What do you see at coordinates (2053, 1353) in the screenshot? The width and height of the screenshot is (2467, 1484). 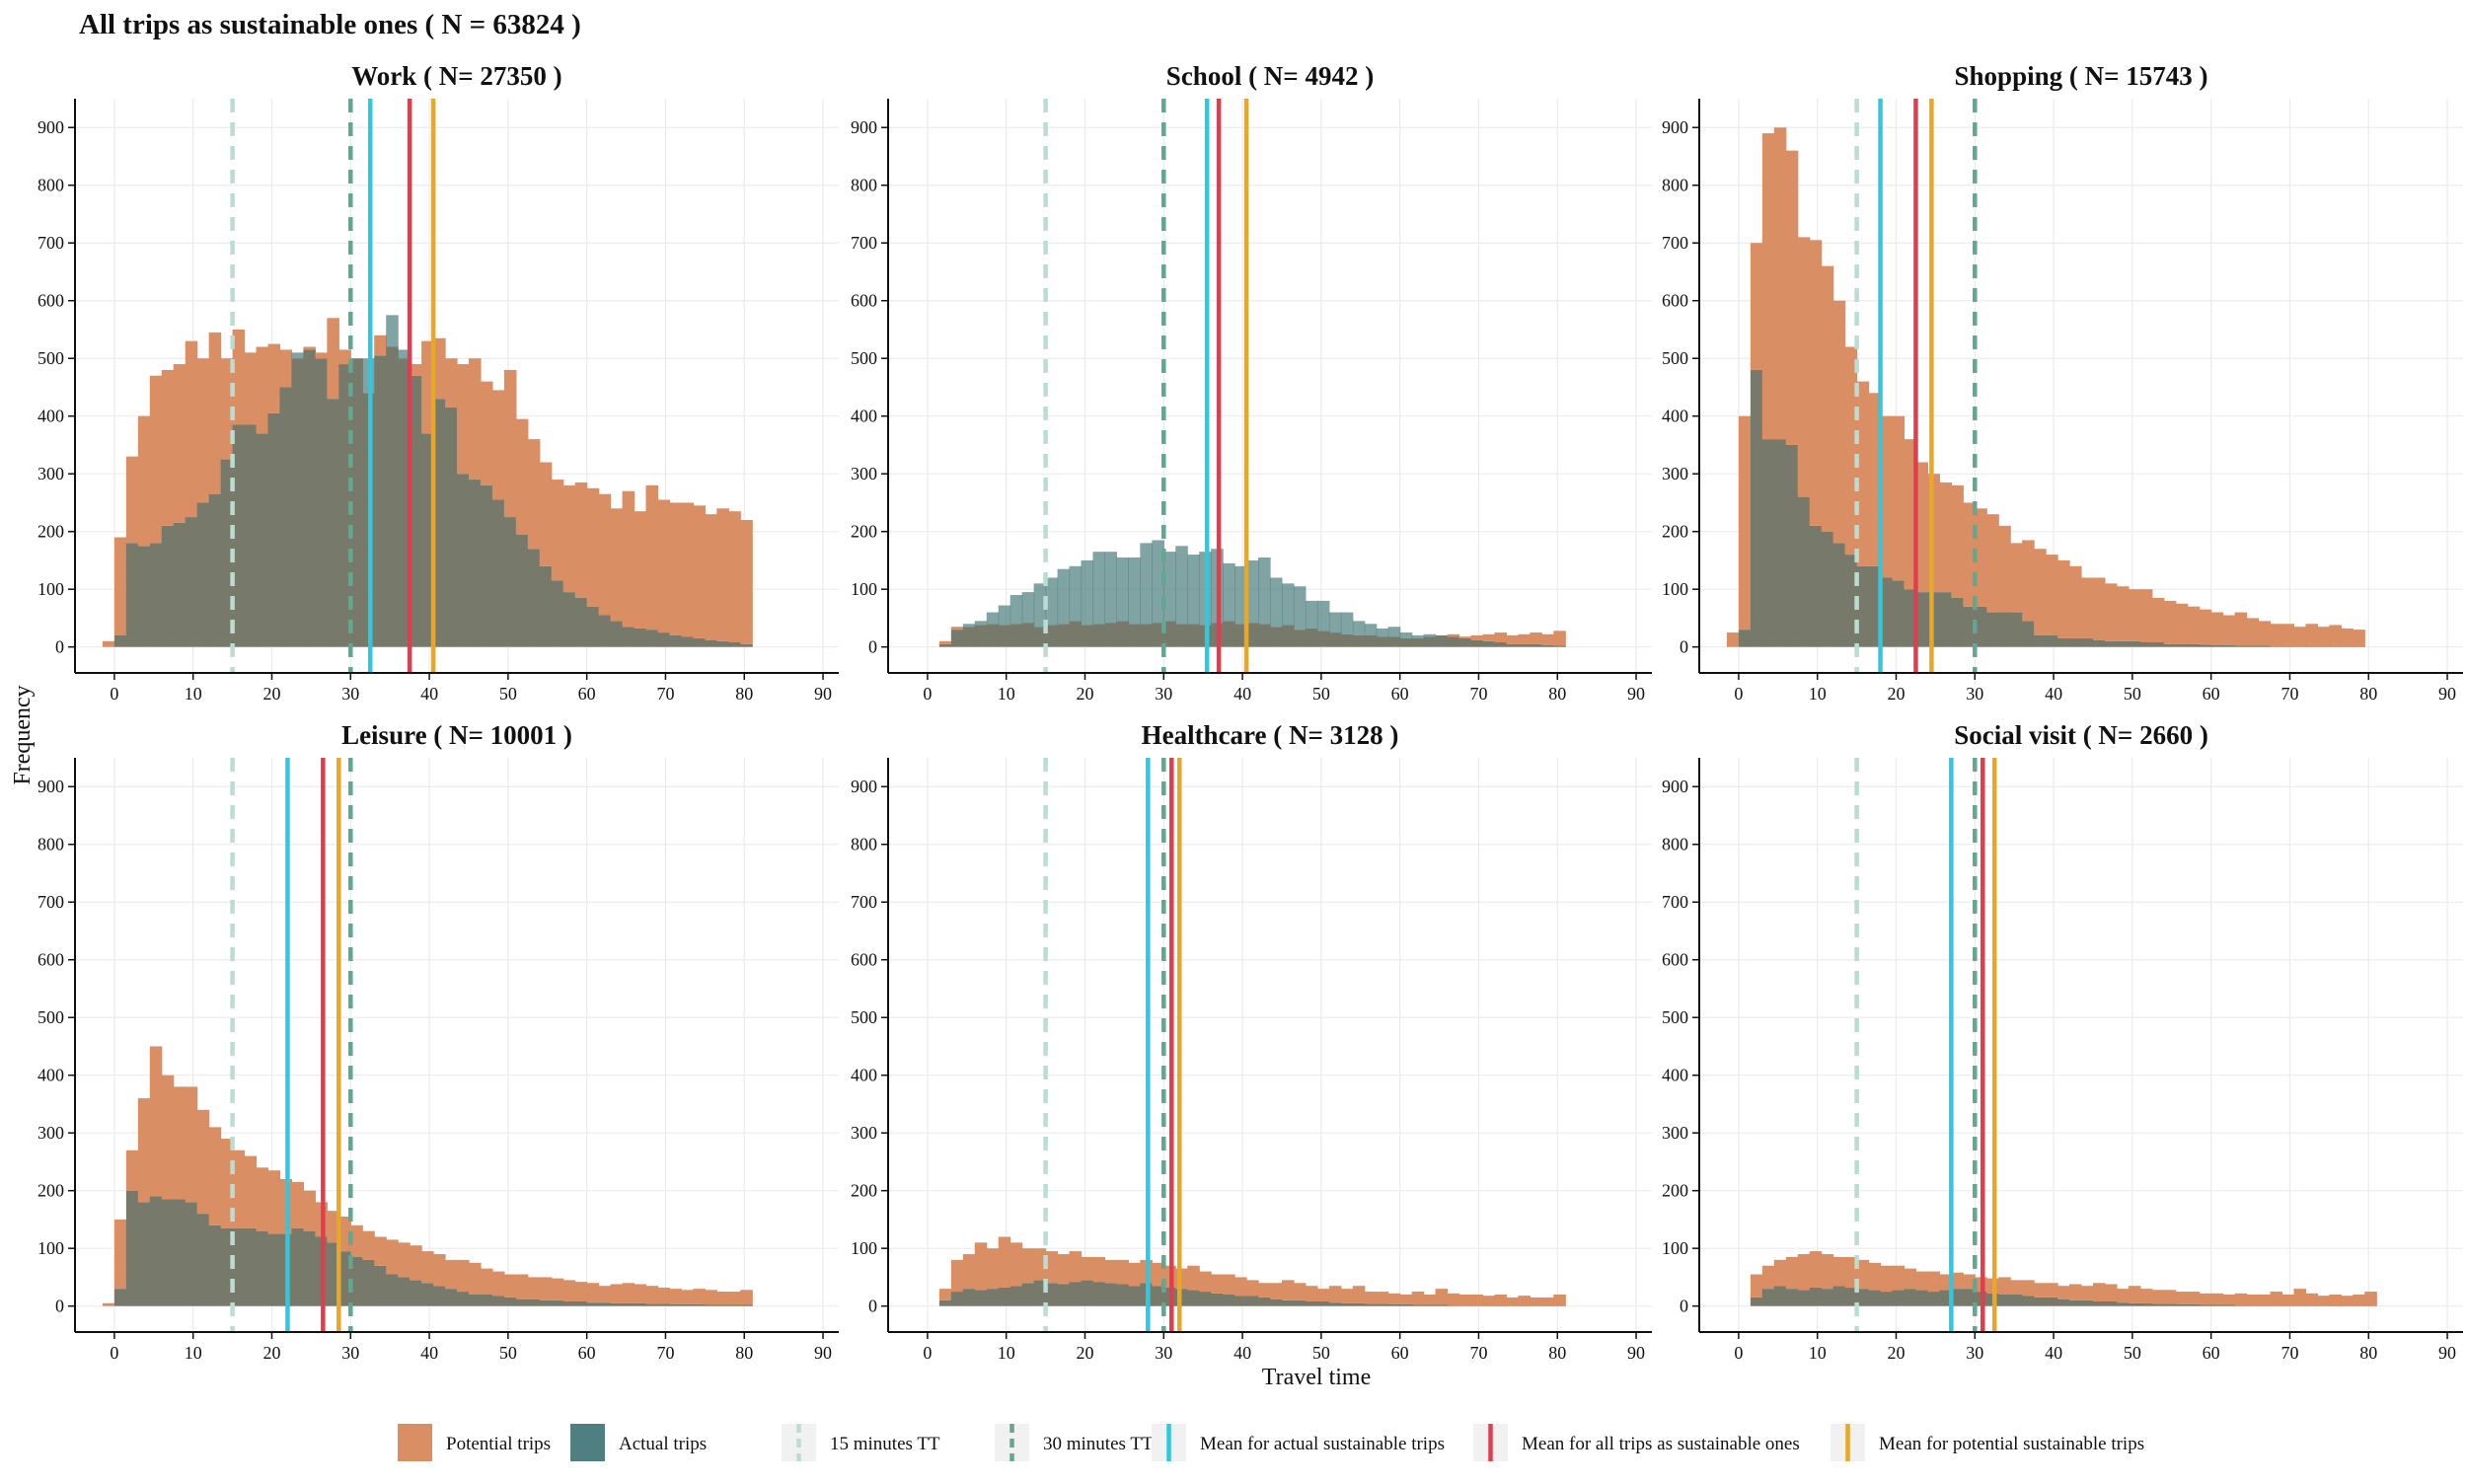 I see `x-tick-label: 40` at bounding box center [2053, 1353].